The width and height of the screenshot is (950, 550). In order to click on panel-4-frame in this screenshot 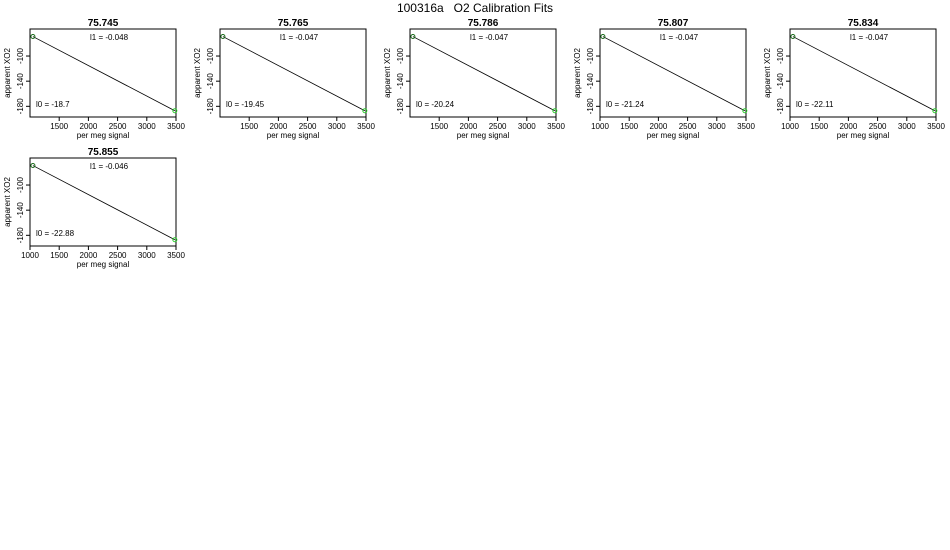, I will do `click(673, 73)`.